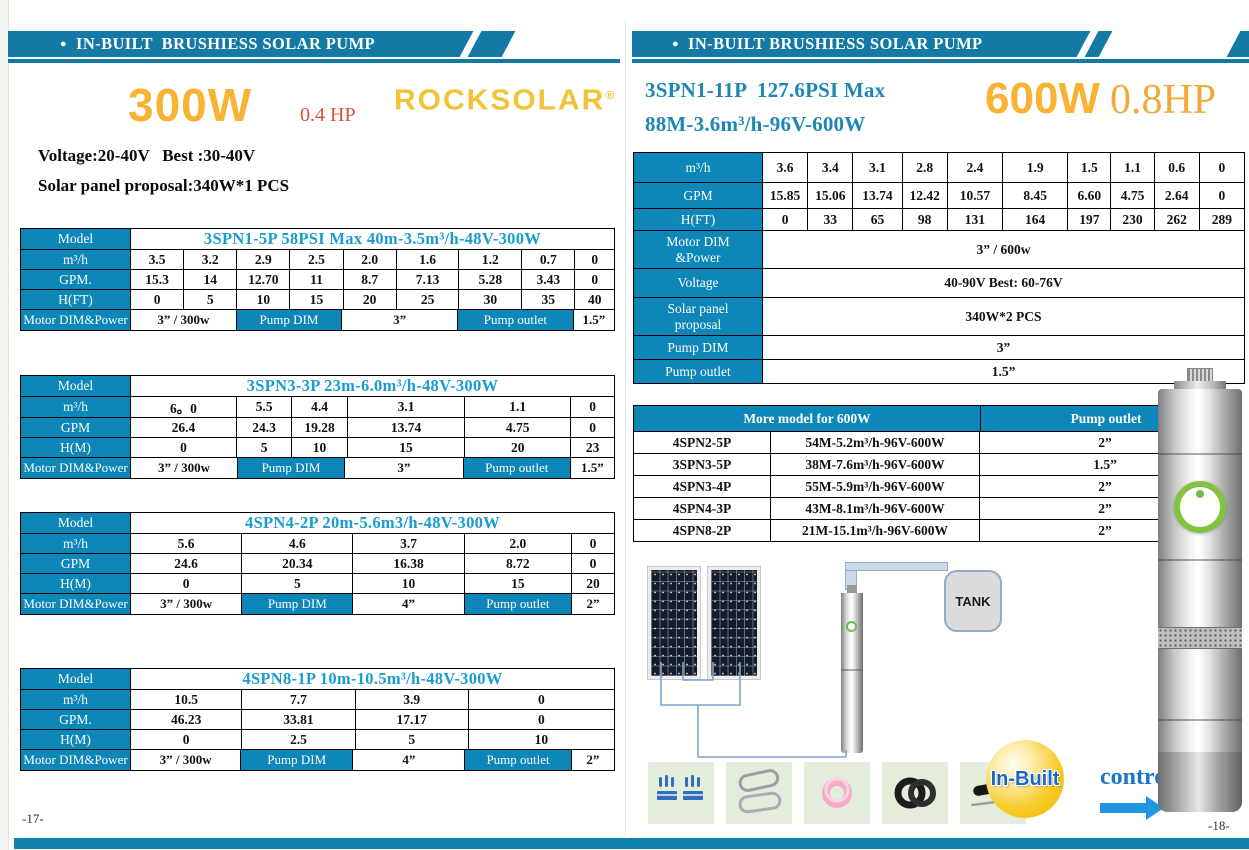 The width and height of the screenshot is (1249, 850). What do you see at coordinates (875, 530) in the screenshot?
I see `model-spec: 21M-15.1m³/h-96V-600W` at bounding box center [875, 530].